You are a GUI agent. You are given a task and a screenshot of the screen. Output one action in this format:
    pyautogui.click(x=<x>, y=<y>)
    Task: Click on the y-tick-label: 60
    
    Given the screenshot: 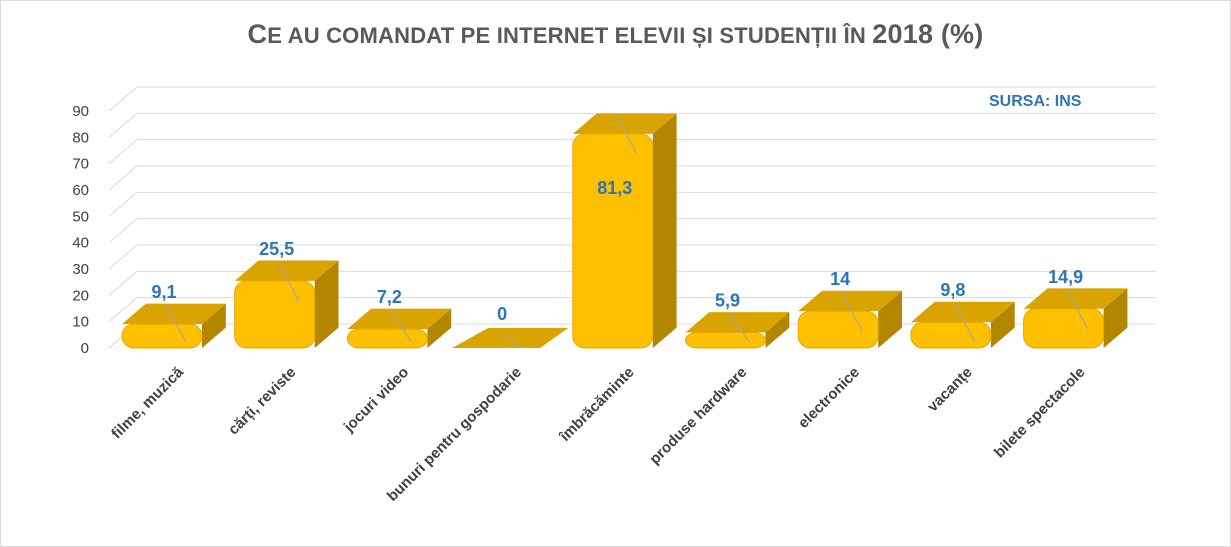 What is the action you would take?
    pyautogui.click(x=80, y=190)
    